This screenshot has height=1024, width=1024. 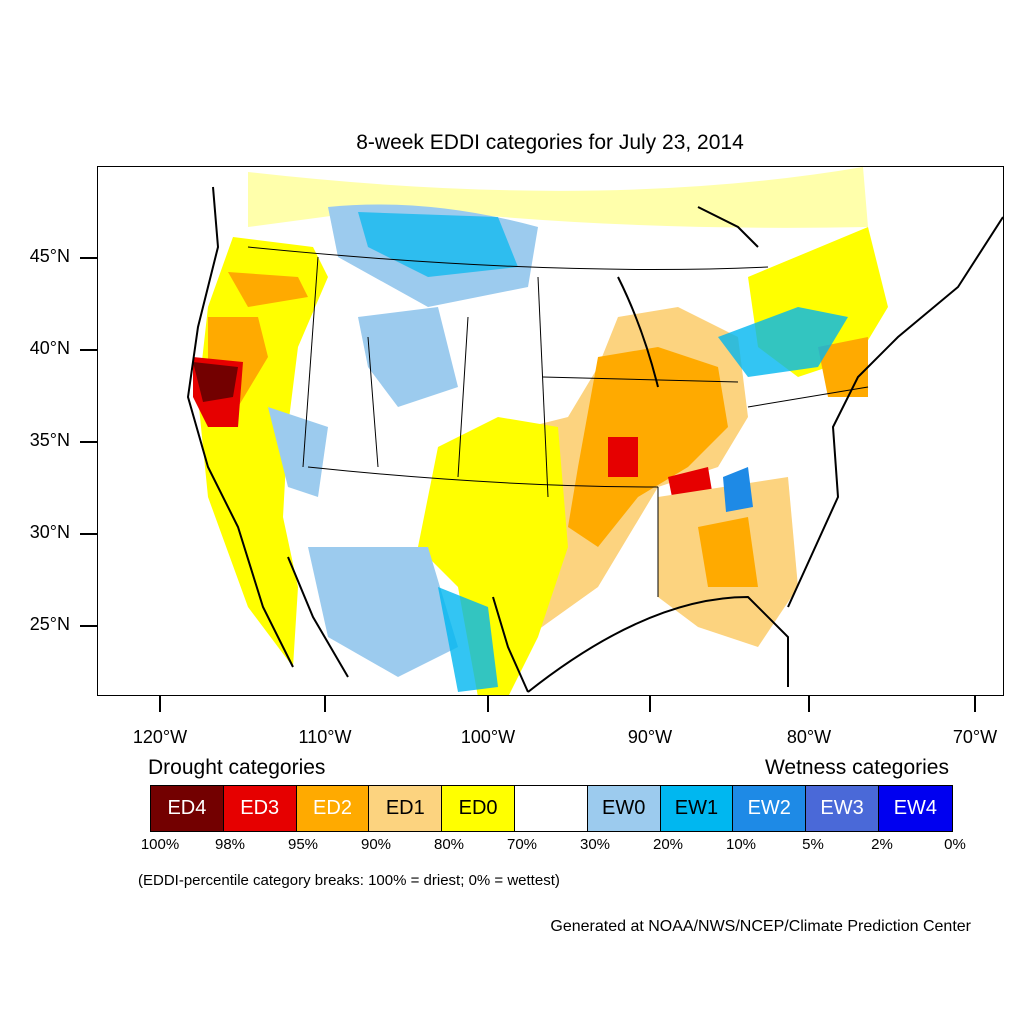 I want to click on lat-label-30: 30°N, so click(x=49, y=532).